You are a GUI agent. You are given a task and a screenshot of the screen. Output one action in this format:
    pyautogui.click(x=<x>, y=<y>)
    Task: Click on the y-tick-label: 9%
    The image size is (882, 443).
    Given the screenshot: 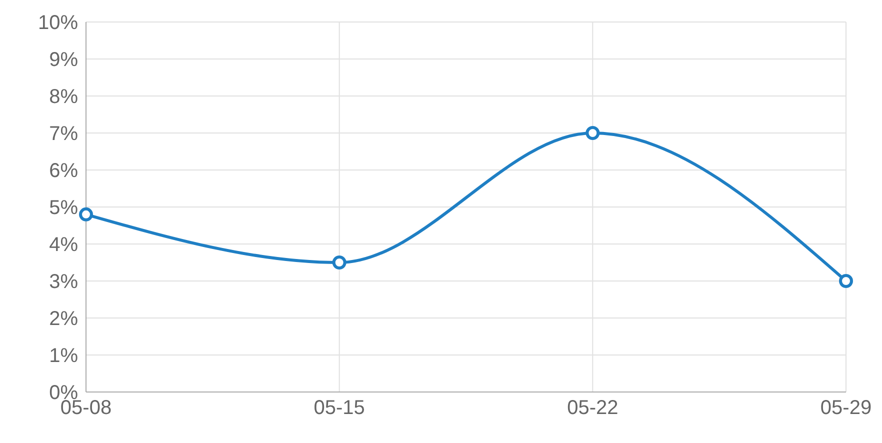 What is the action you would take?
    pyautogui.click(x=63, y=60)
    